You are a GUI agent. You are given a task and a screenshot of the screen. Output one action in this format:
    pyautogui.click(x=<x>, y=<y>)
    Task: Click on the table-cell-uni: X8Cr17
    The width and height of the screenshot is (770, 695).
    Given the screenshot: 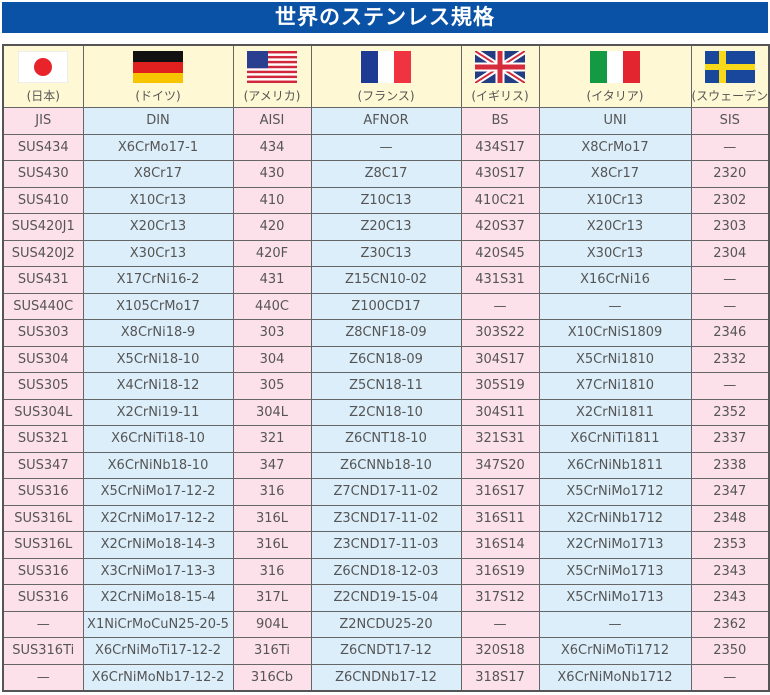 What is the action you would take?
    pyautogui.click(x=615, y=174)
    